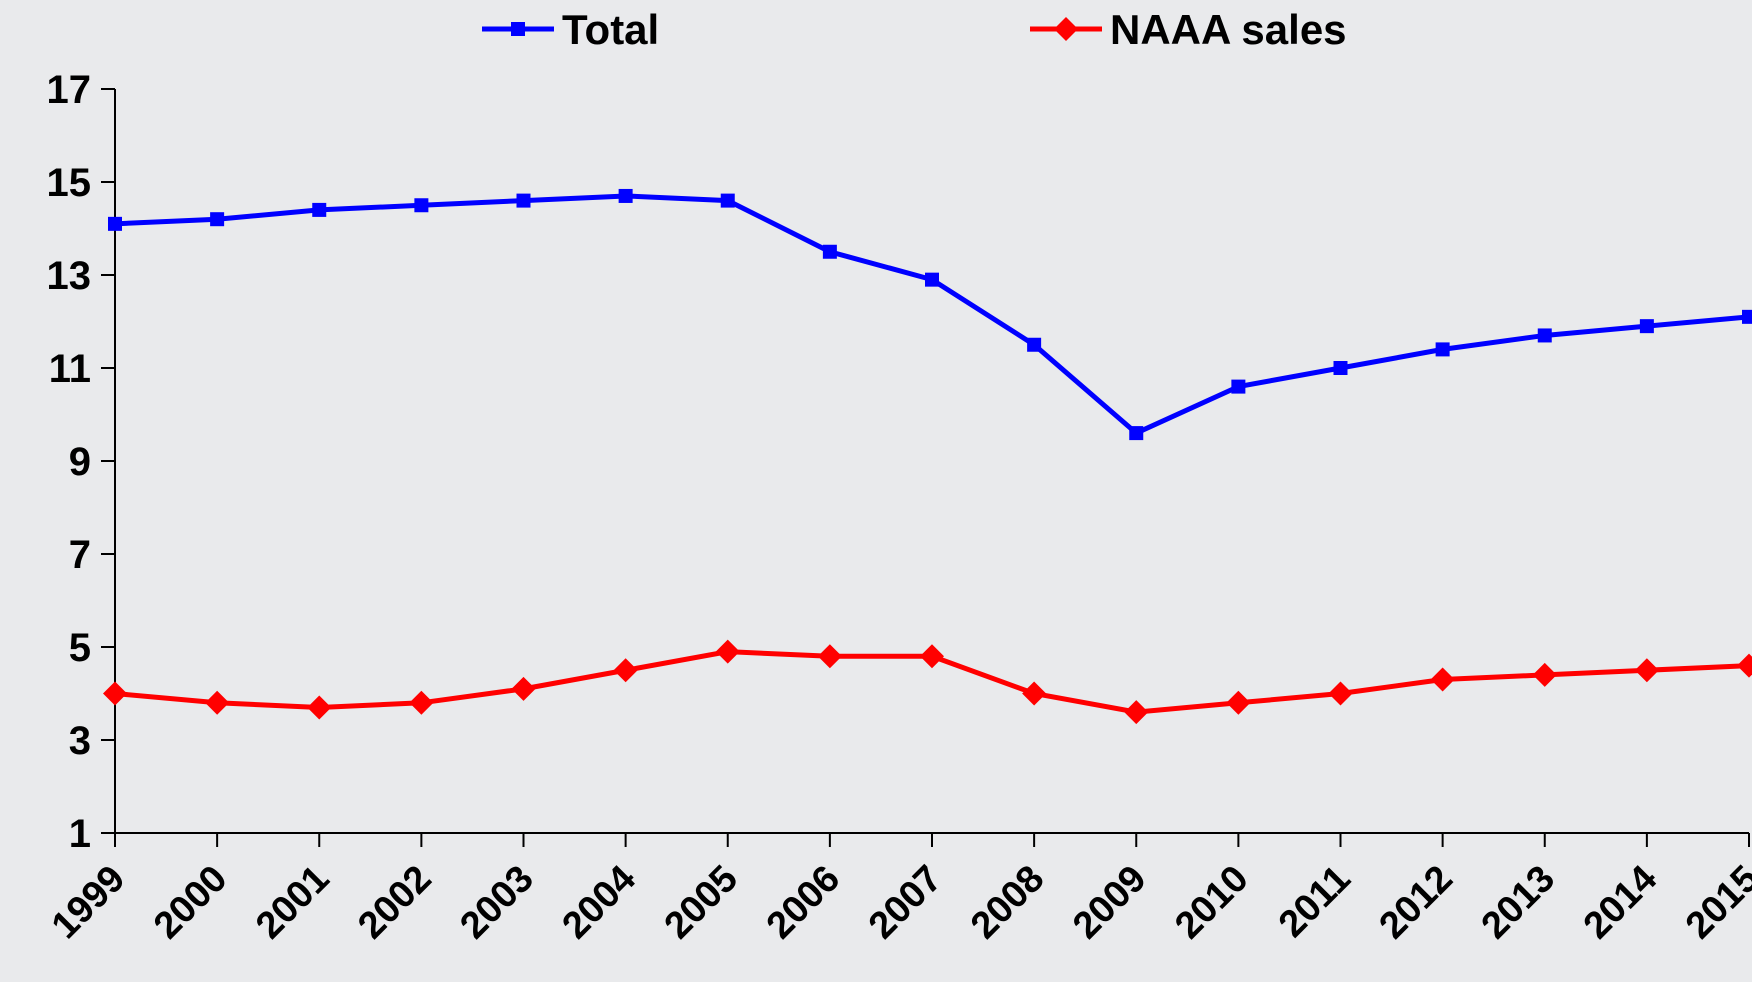 The height and width of the screenshot is (982, 1752). What do you see at coordinates (80, 462) in the screenshot?
I see `y-tick-label: 9` at bounding box center [80, 462].